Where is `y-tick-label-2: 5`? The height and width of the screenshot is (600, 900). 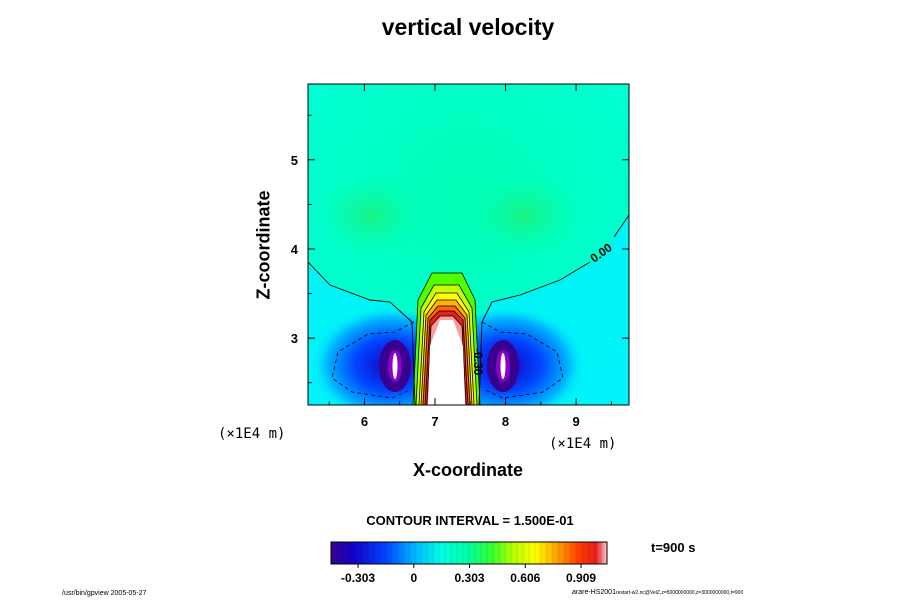
y-tick-label-2: 5 is located at coordinates (294, 160).